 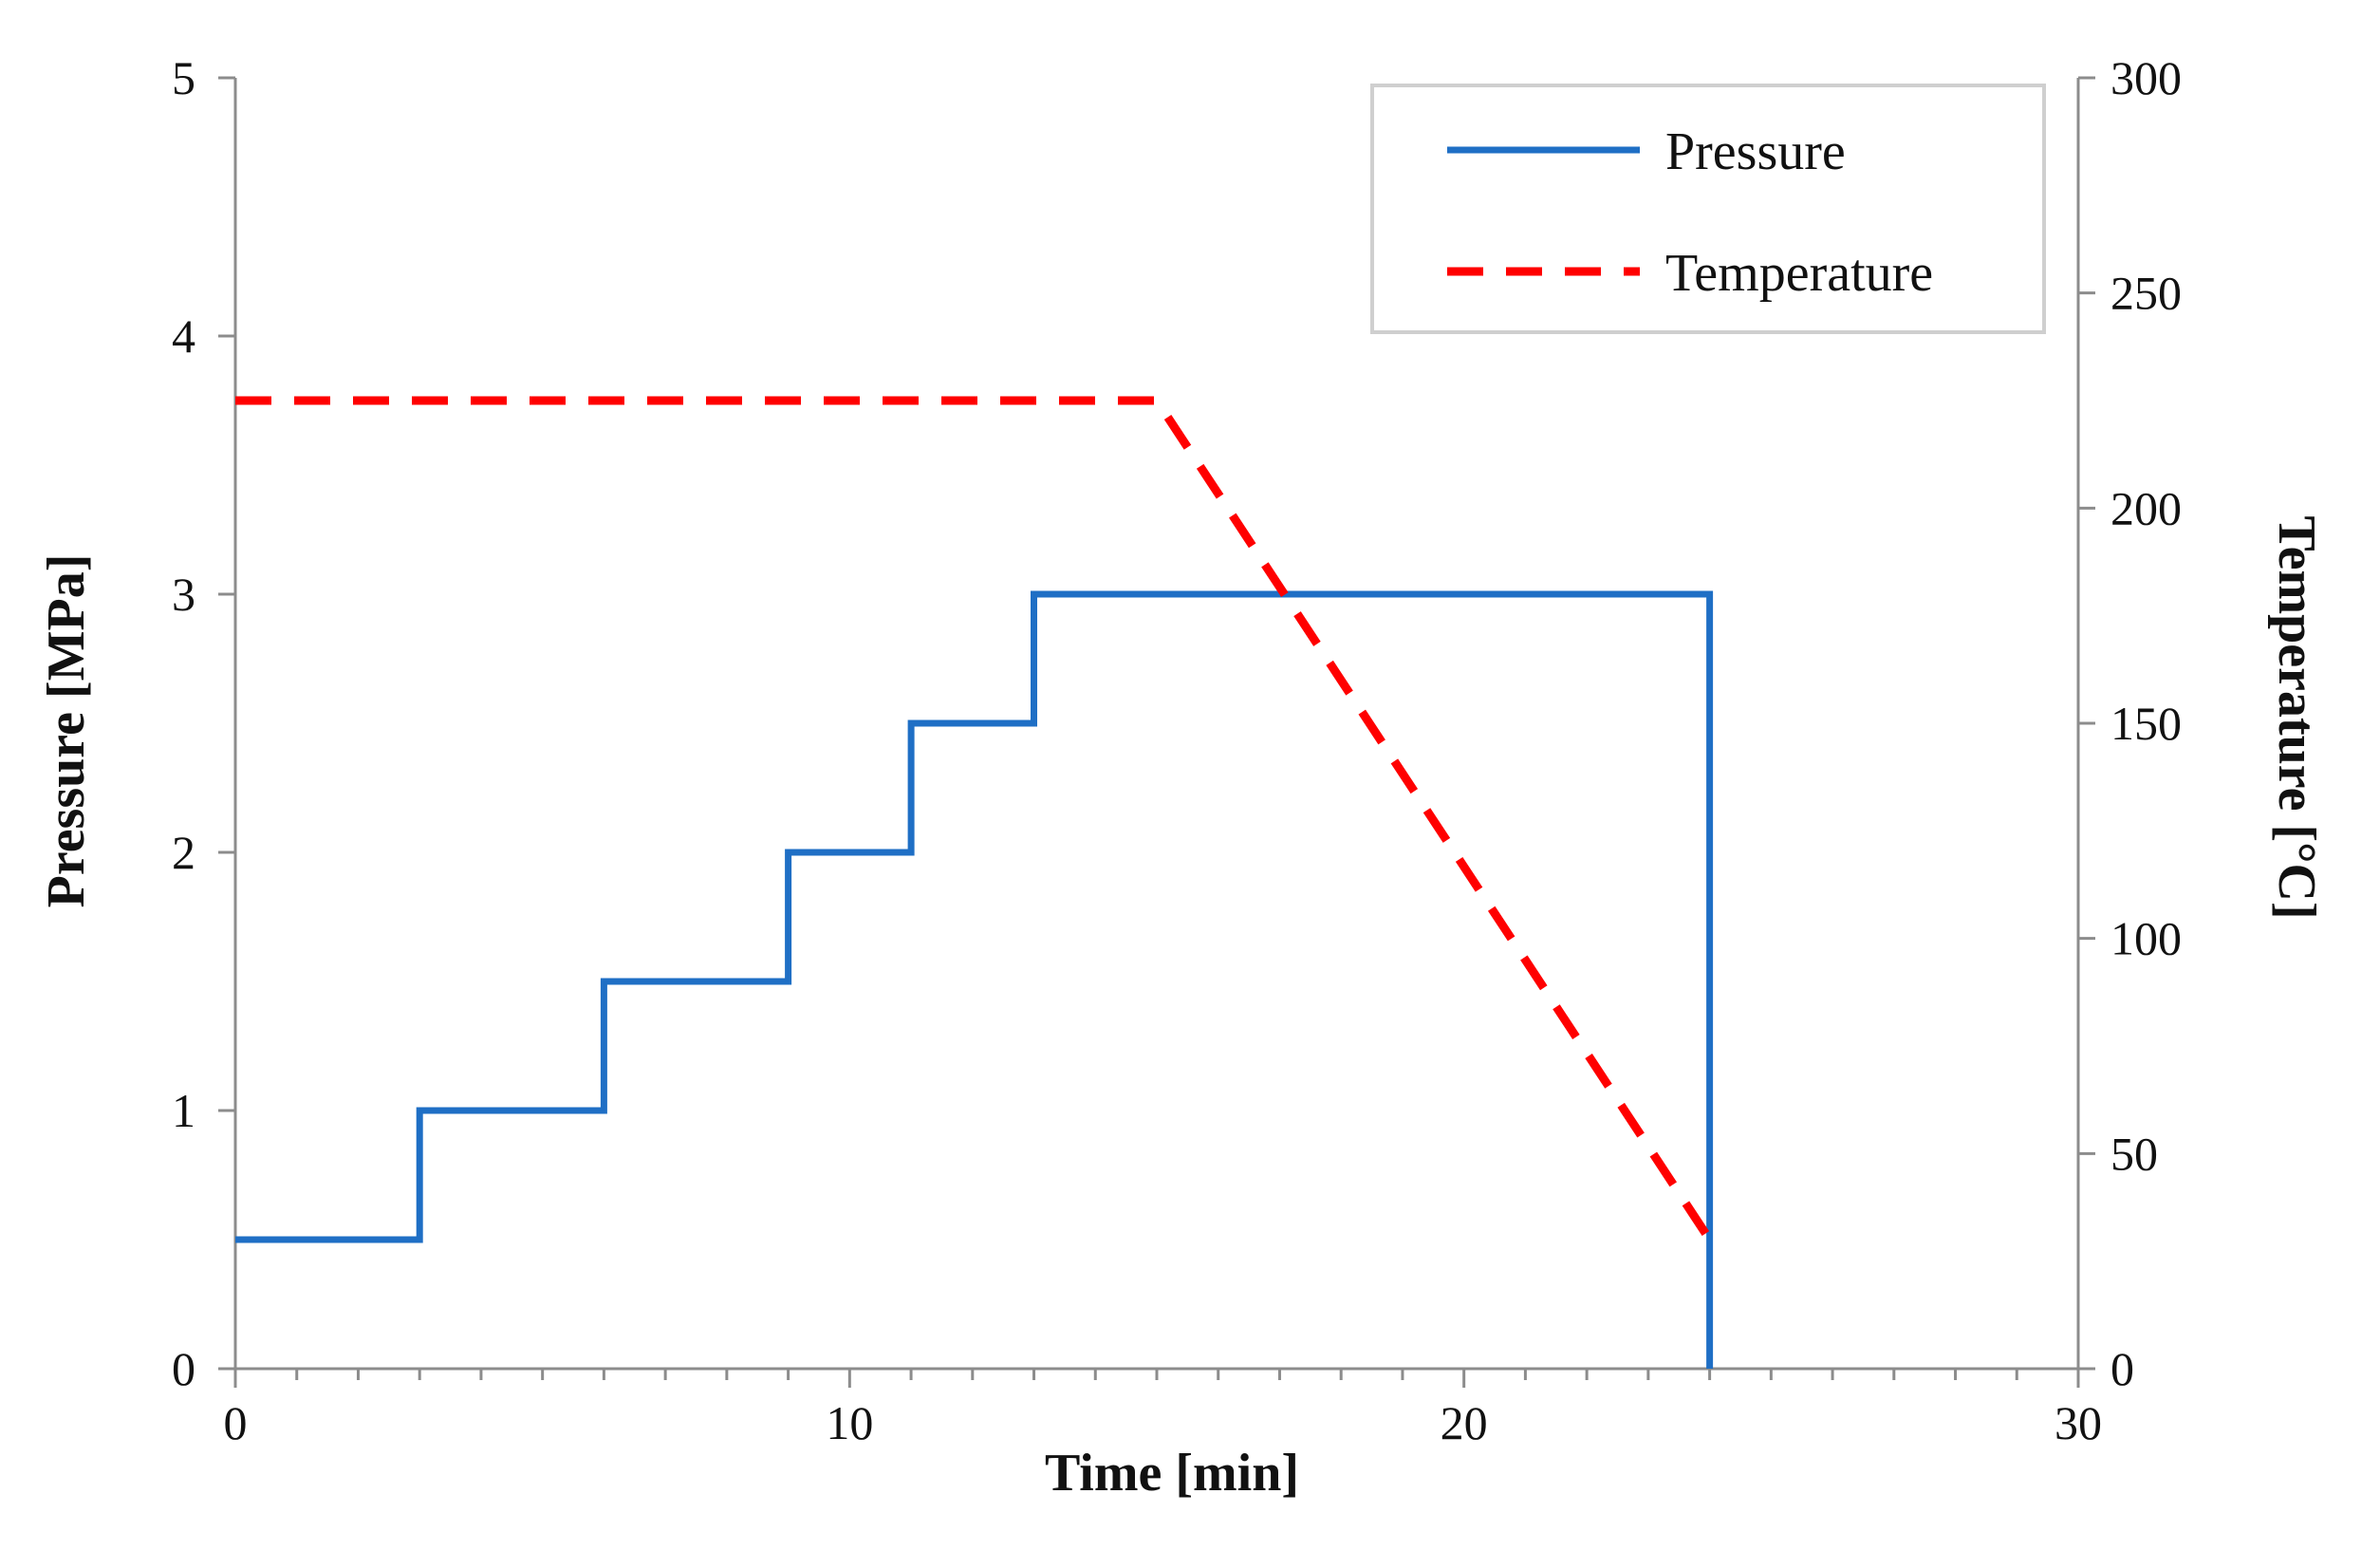 I want to click on y-axis-title: Pressure [MPa], so click(x=66, y=731).